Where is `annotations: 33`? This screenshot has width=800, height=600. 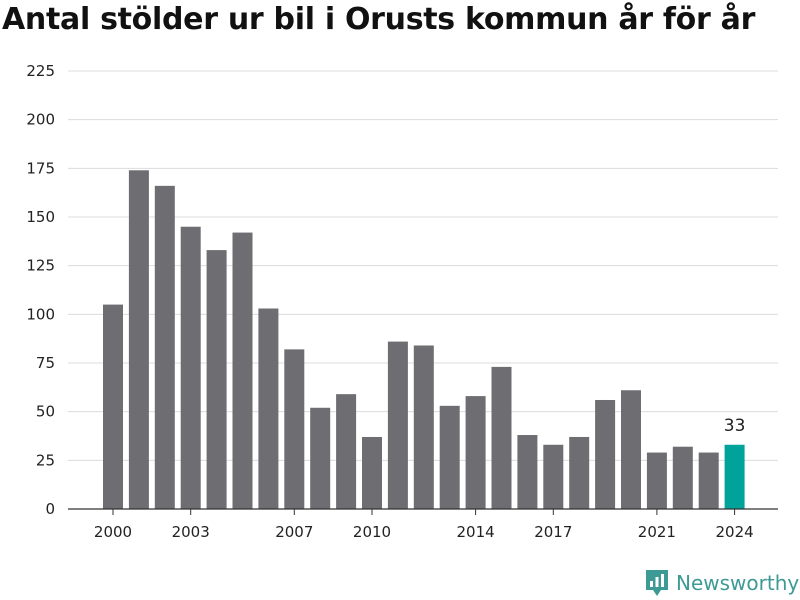
annotations: 33 is located at coordinates (735, 426).